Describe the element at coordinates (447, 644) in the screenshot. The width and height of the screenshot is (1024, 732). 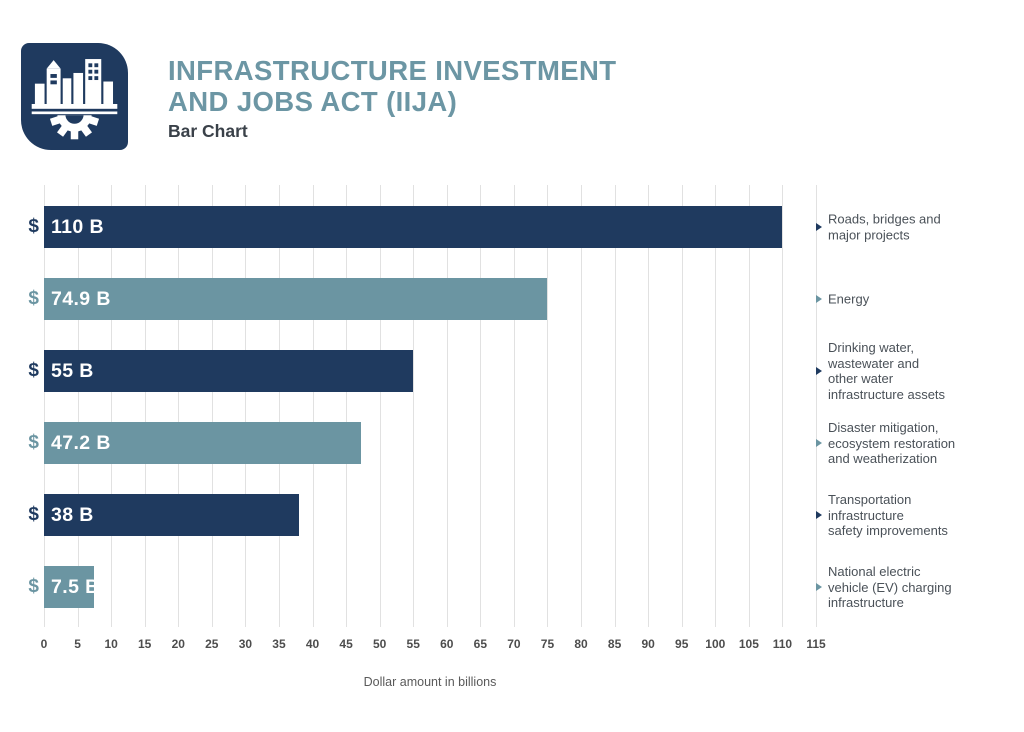
I see `x-tick-60: 60` at that location.